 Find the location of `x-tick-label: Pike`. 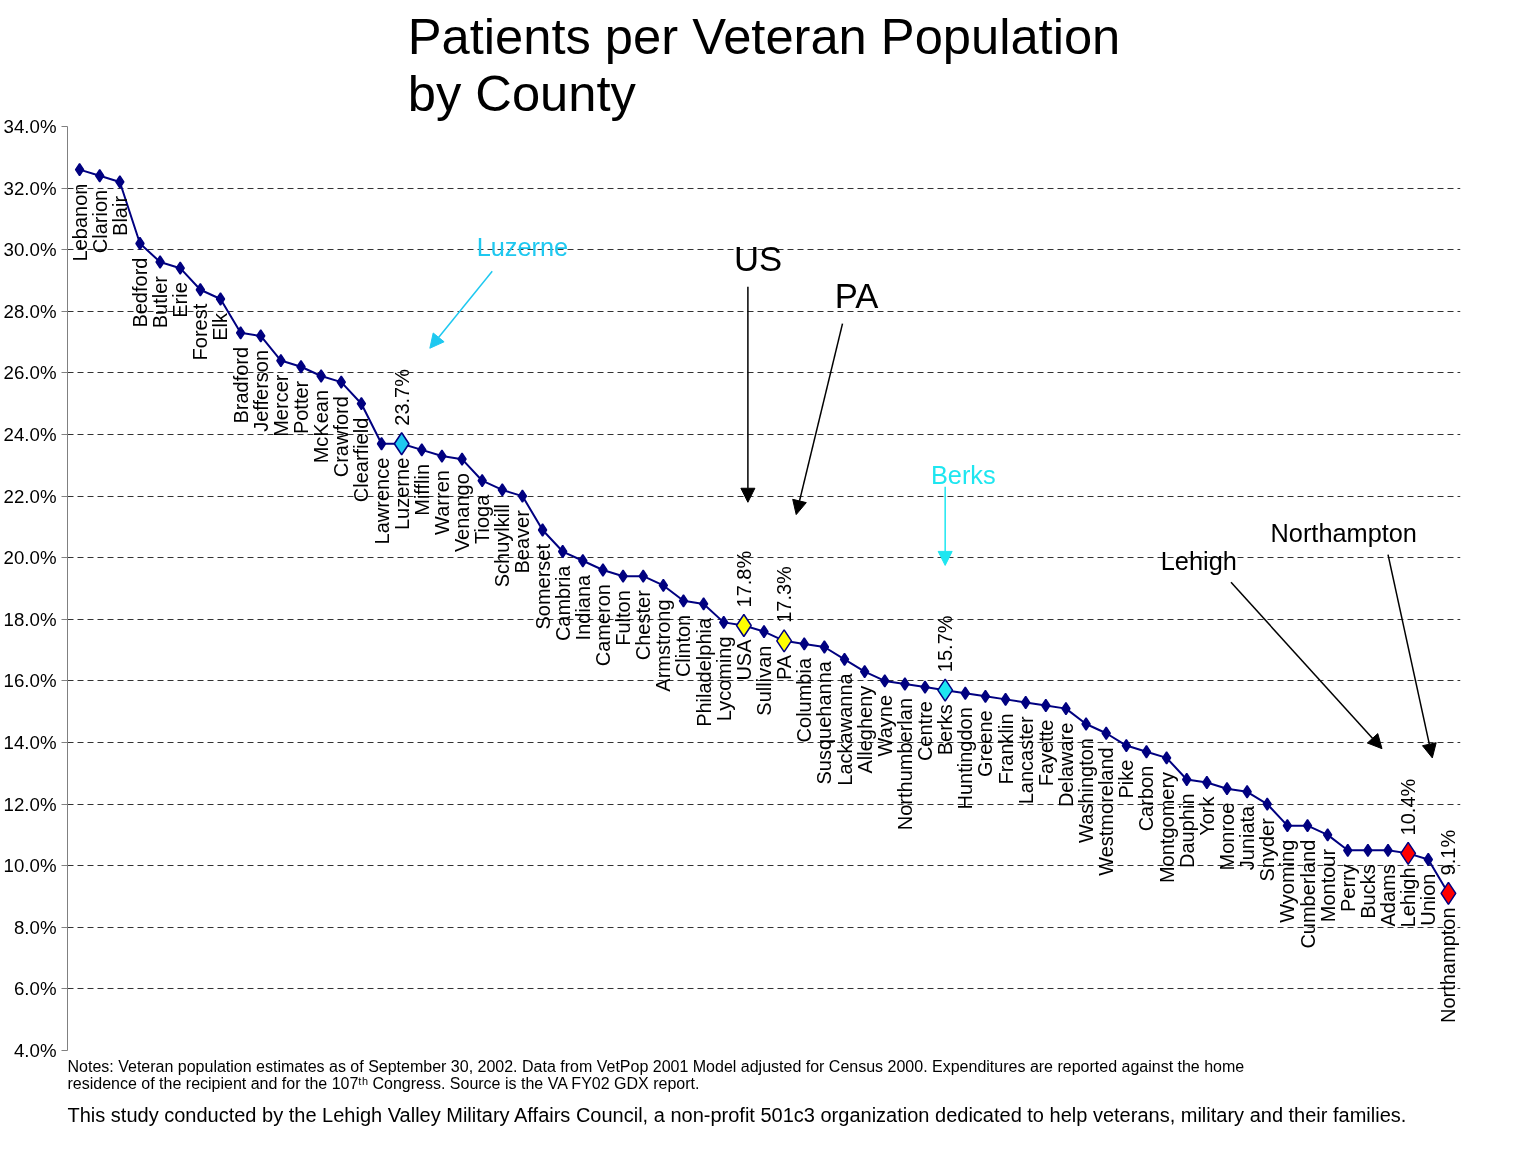

x-tick-label: Pike is located at coordinates (1126, 779).